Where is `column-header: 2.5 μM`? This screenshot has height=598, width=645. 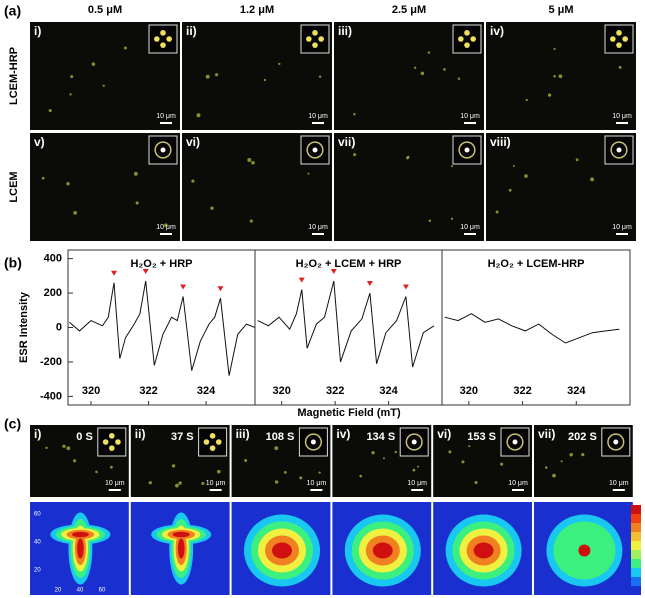 column-header: 2.5 μM is located at coordinates (409, 10).